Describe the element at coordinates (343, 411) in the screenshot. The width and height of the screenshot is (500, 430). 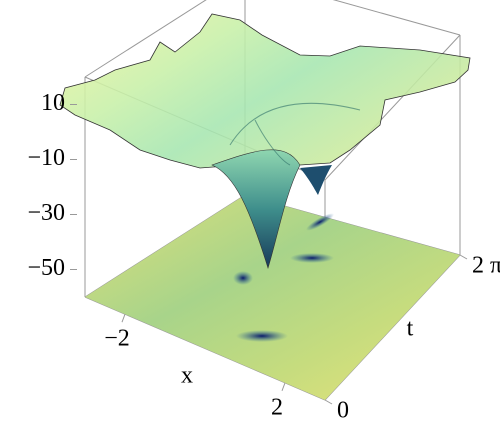
I see `t-tick-label: 0` at that location.